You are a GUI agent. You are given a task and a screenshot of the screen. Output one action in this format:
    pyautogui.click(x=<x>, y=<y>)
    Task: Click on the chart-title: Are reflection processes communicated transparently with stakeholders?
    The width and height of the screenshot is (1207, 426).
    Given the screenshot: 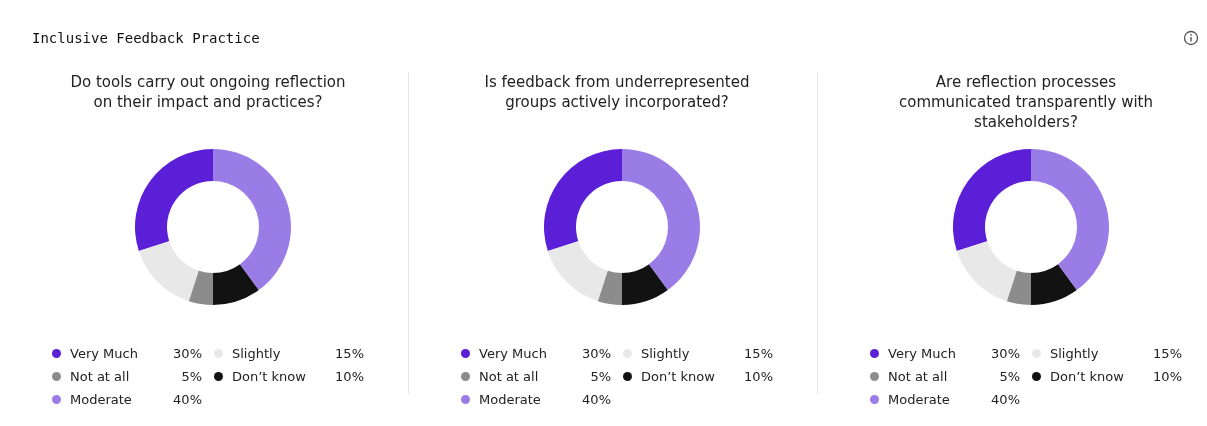 What is the action you would take?
    pyautogui.click(x=1025, y=101)
    